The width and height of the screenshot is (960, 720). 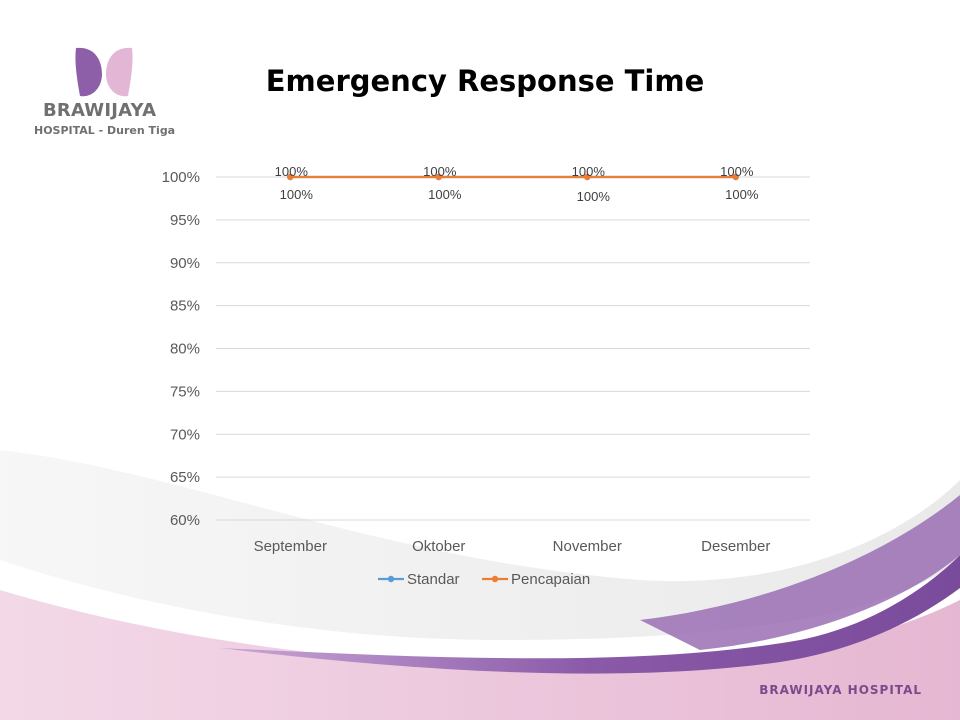 I want to click on footer-brand: BRAWIJAYA HOSPITAL, so click(x=840, y=690).